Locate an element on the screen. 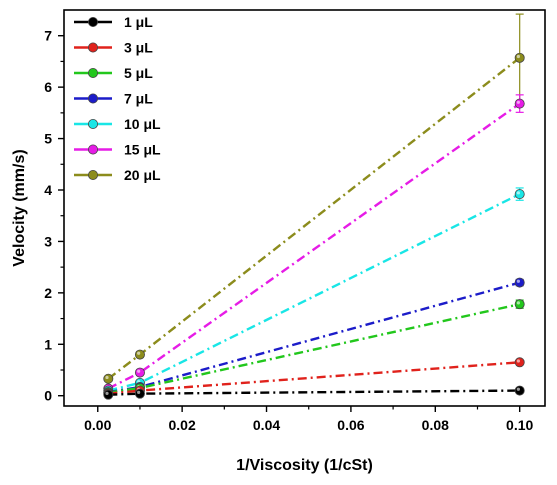  legend: 1 μL 3 μL 5 μL 7 μL 10 μL 15 μL 20 μL is located at coordinates (117, 98).